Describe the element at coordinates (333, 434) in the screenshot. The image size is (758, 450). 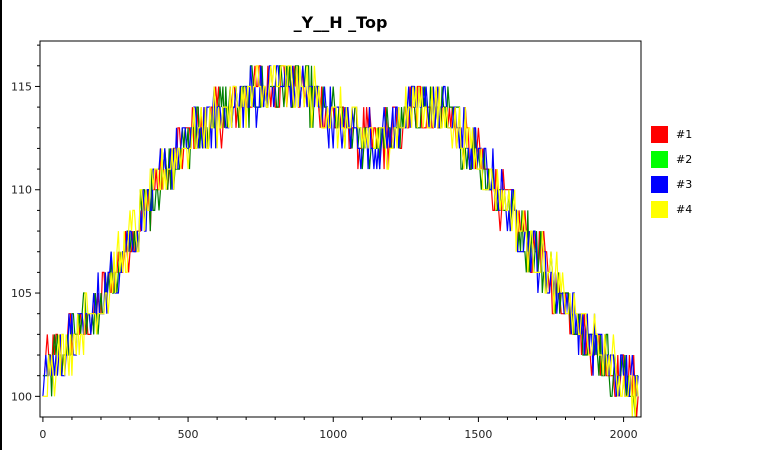
I see `x-tick-label: 1000` at that location.